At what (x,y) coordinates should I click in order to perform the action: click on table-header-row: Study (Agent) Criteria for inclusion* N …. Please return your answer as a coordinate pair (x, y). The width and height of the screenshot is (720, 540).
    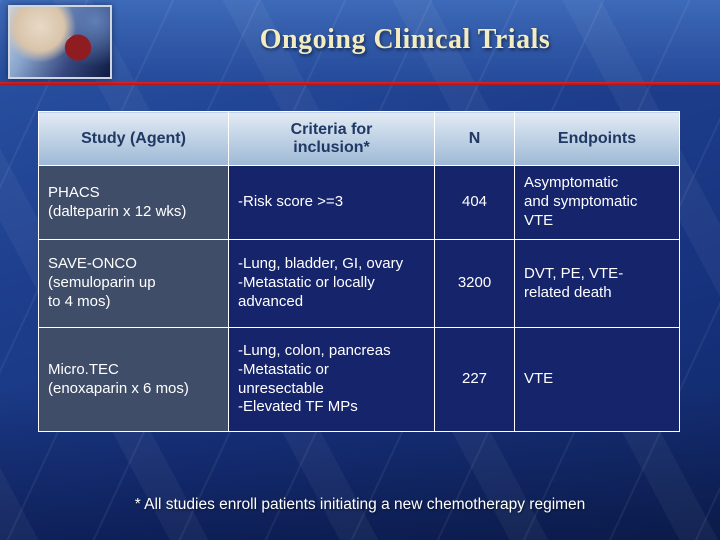
    Looking at the image, I should click on (359, 138).